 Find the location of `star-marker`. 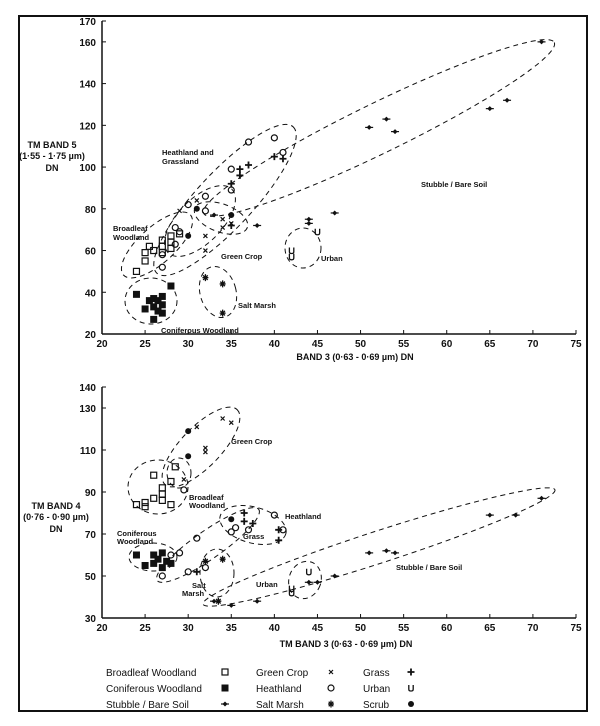

star-marker is located at coordinates (205, 561).